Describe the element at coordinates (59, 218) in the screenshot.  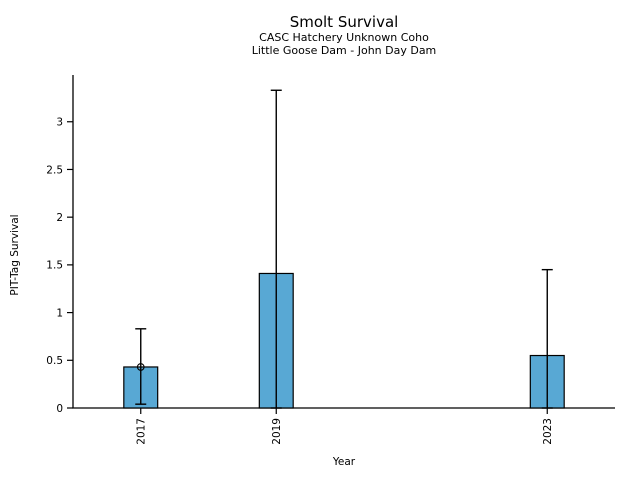
I see `y-tick-label: 2` at that location.